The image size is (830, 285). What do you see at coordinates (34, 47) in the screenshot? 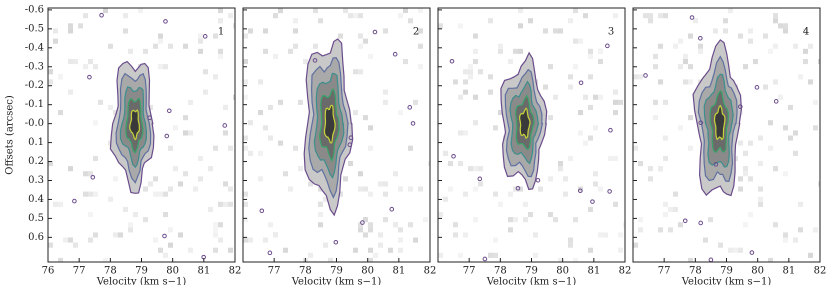
I see `y-tick-label: -0.4` at bounding box center [34, 47].